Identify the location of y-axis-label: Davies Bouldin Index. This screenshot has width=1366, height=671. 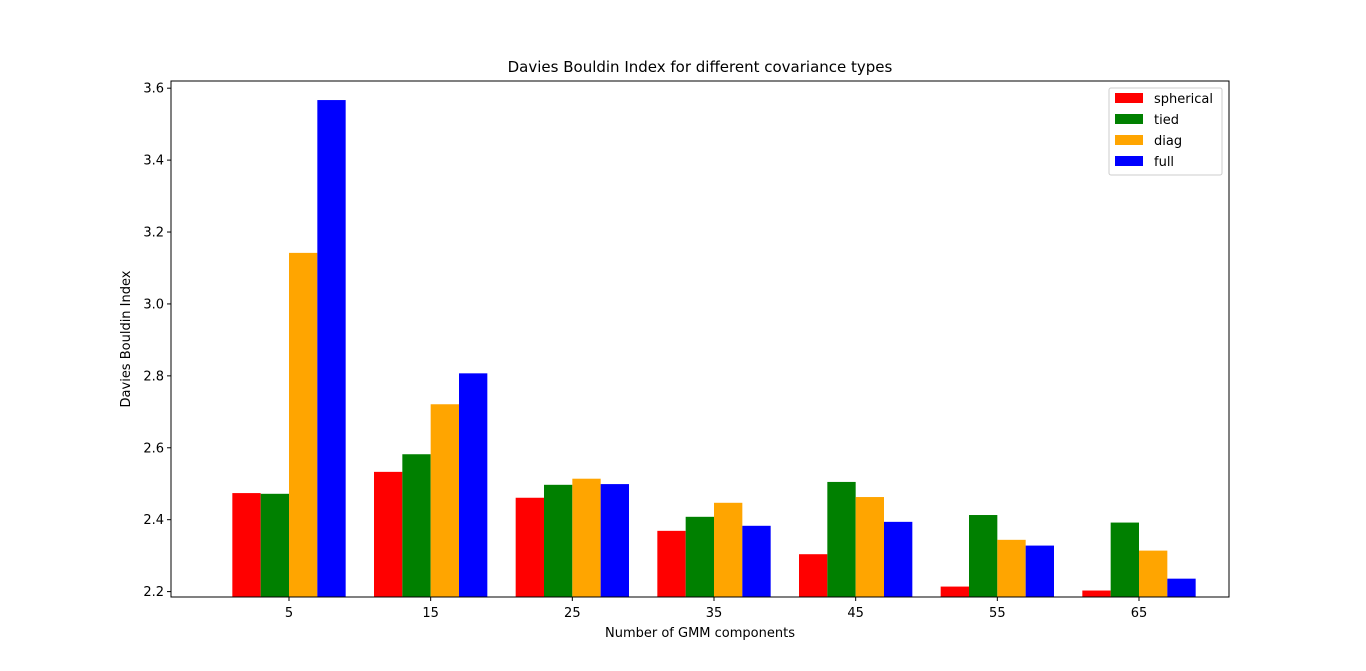
(126, 338).